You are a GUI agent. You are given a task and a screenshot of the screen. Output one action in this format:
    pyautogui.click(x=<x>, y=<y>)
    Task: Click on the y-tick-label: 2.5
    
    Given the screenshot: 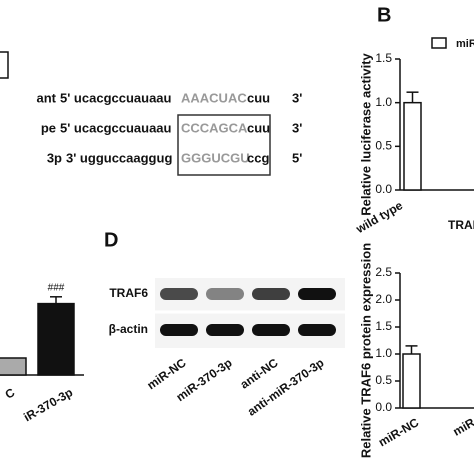 What is the action you would take?
    pyautogui.click(x=383, y=272)
    